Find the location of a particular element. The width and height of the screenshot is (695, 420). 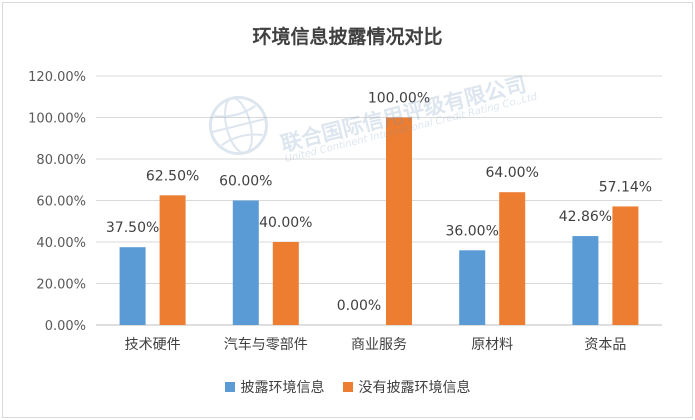

data-label: 40.00% is located at coordinates (285, 223).